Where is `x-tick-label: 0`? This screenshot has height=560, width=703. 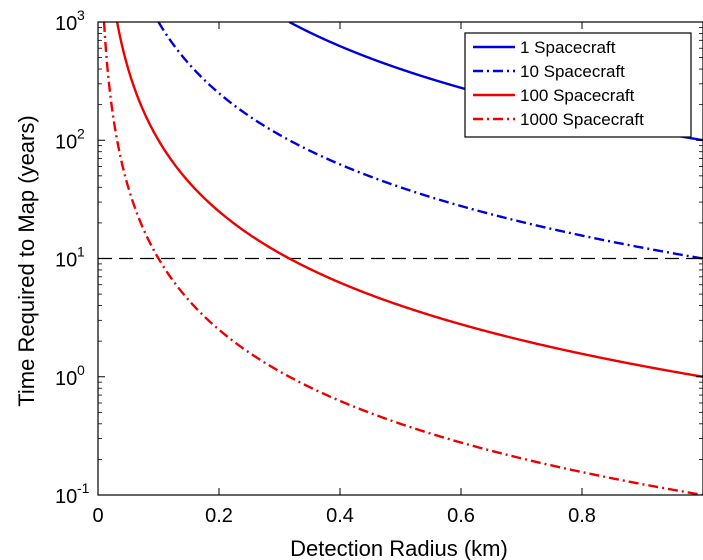 x-tick-label: 0 is located at coordinates (97, 516).